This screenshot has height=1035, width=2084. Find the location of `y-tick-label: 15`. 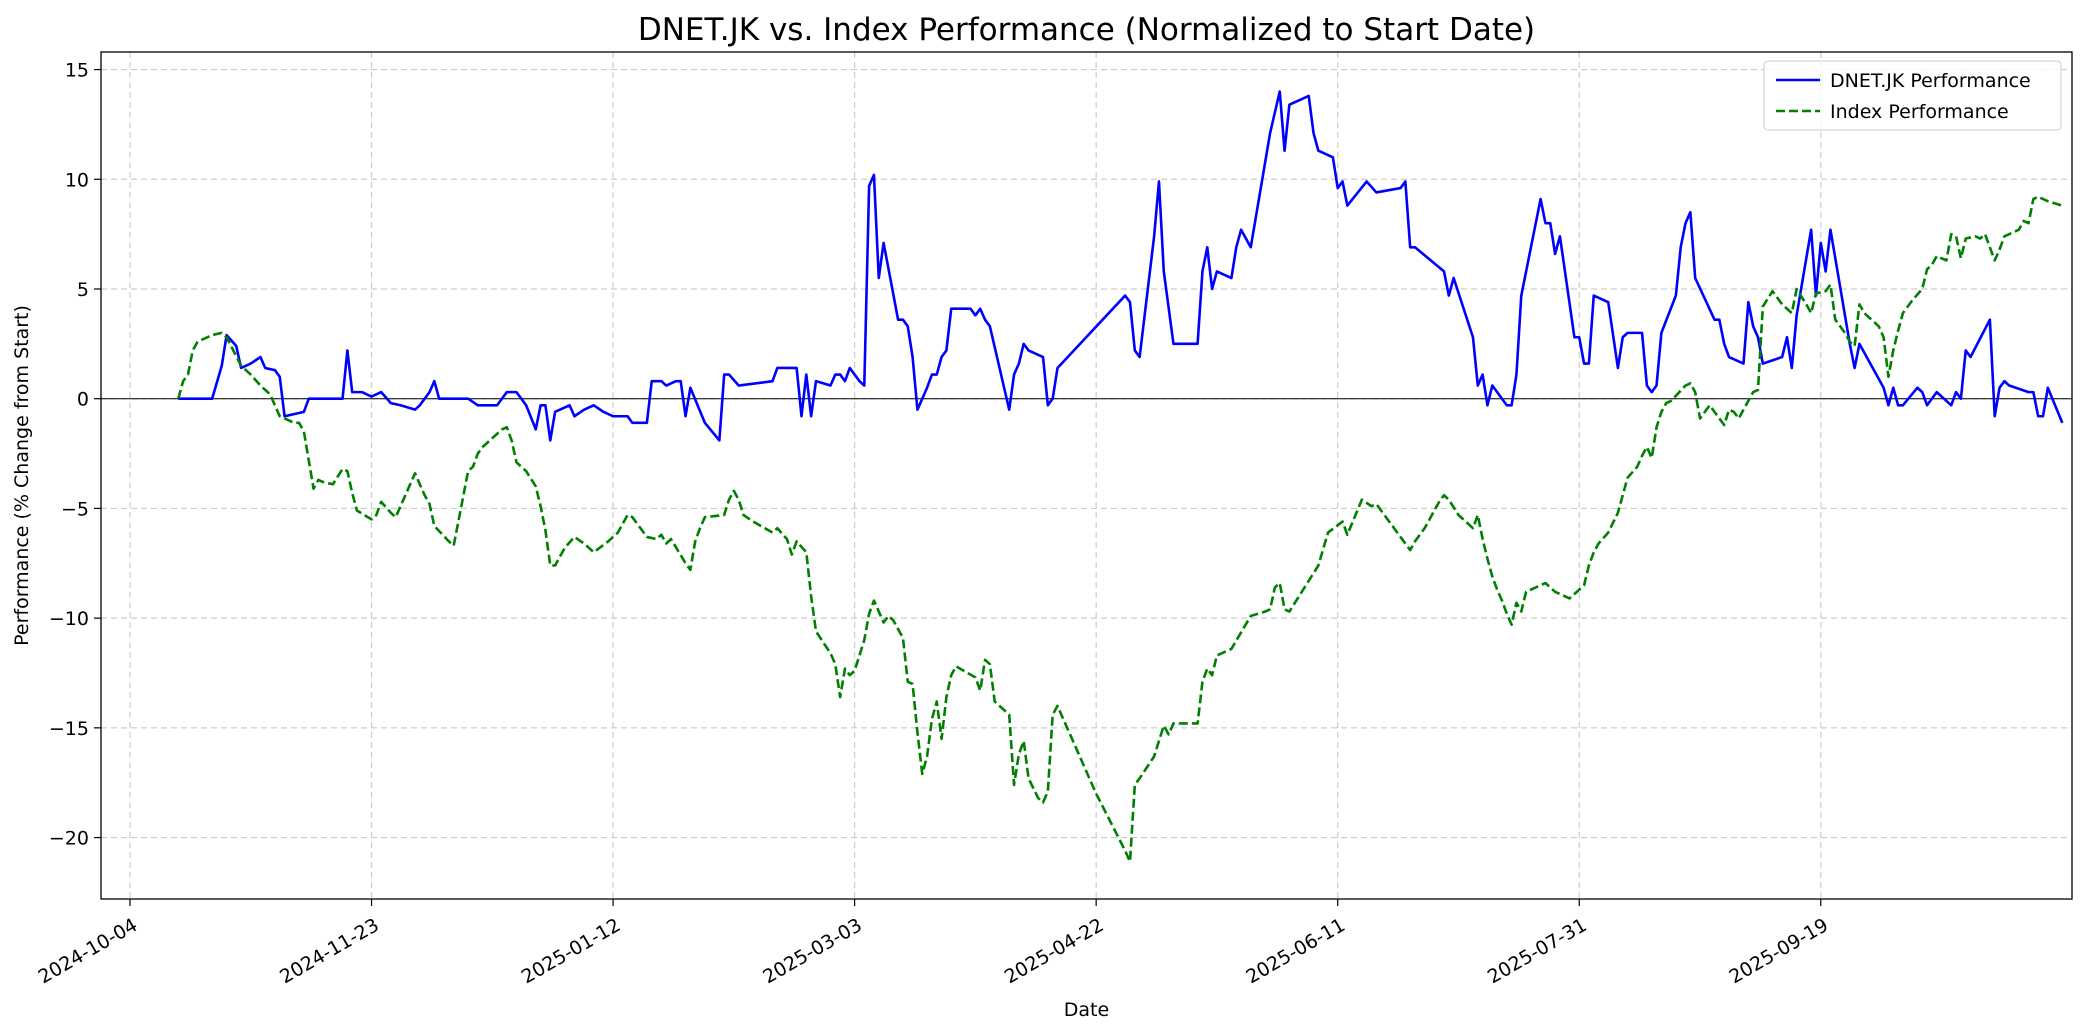

y-tick-label: 15 is located at coordinates (77, 71).